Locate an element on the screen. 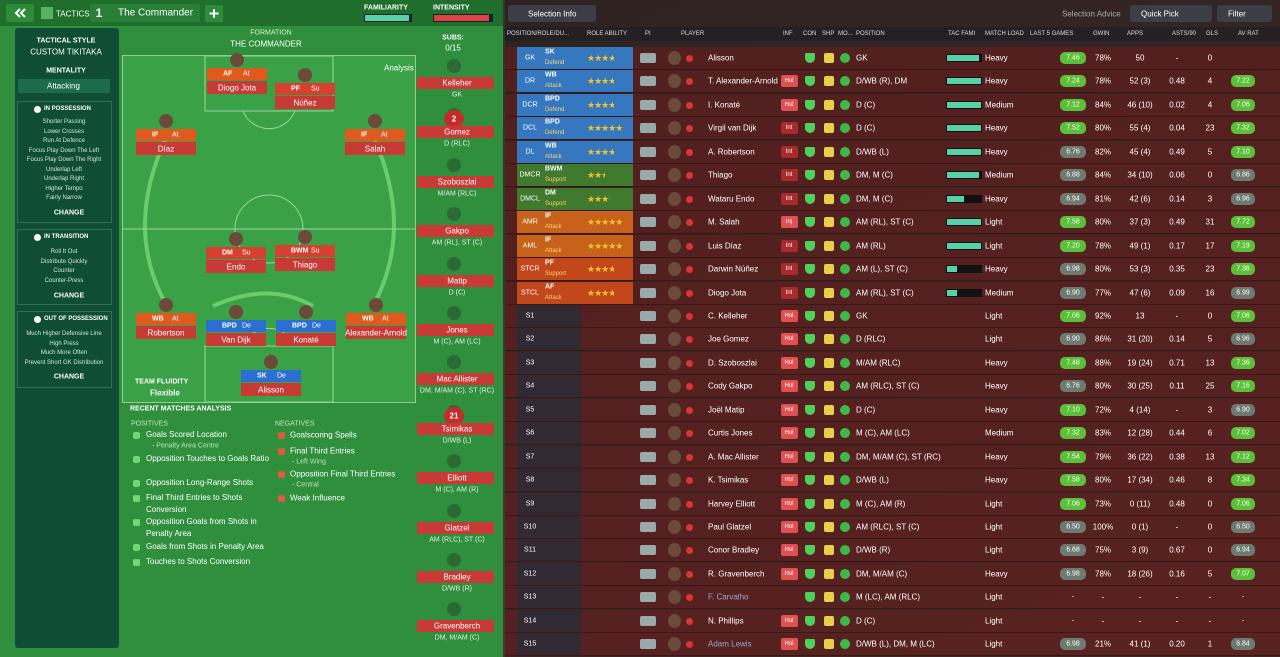 Image resolution: width=1280 pixels, height=657 pixels. player-name: Darwin Núñez is located at coordinates (733, 269).